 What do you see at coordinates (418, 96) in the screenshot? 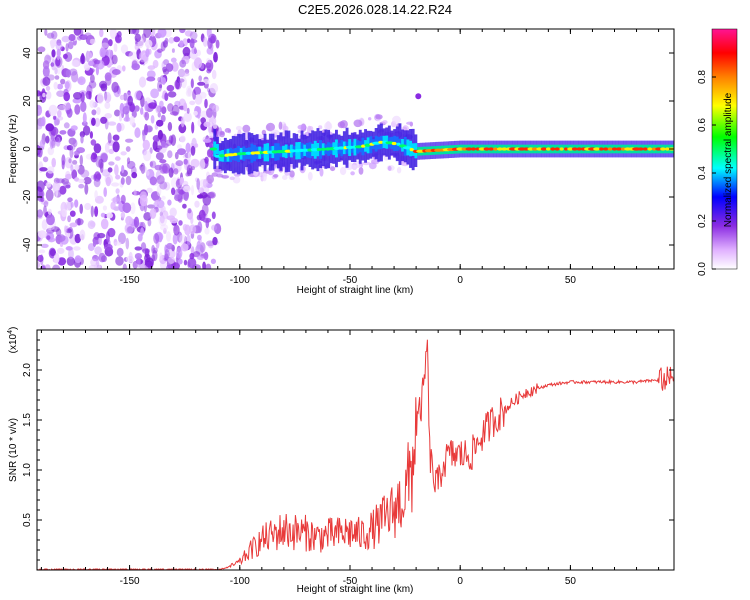
I see `spectrogram-feature-cell` at bounding box center [418, 96].